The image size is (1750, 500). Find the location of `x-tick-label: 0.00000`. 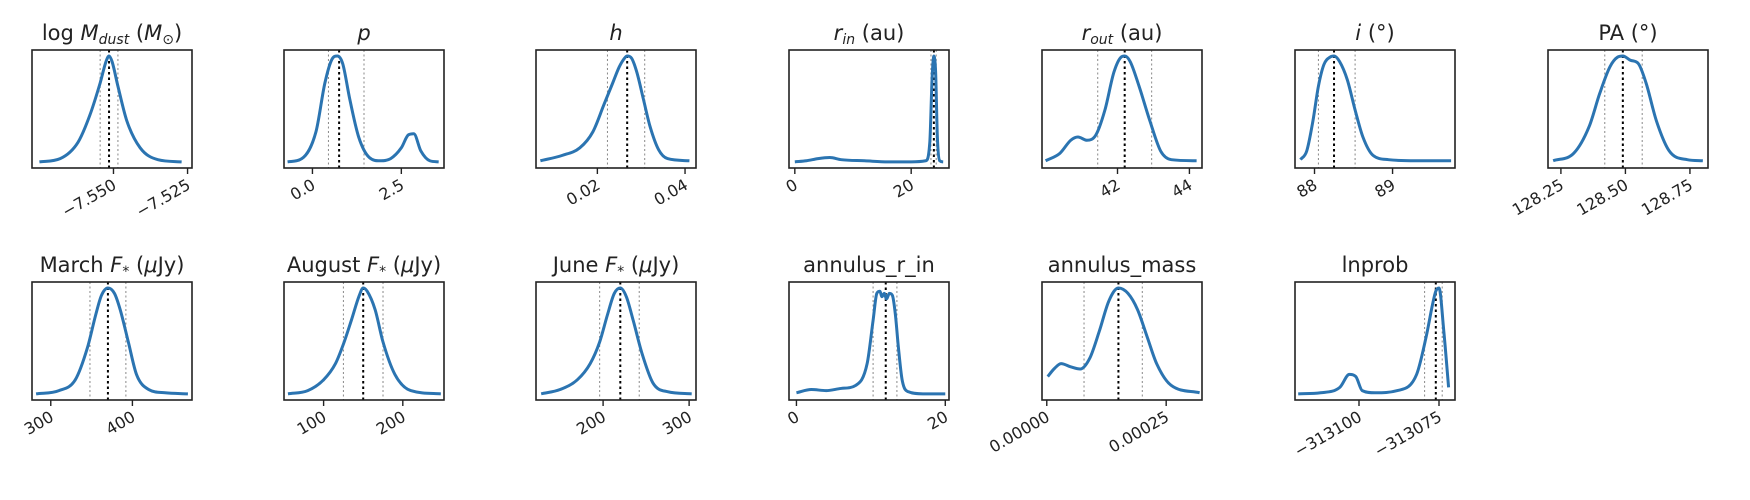

x-tick-label: 0.00000 is located at coordinates (1019, 432).